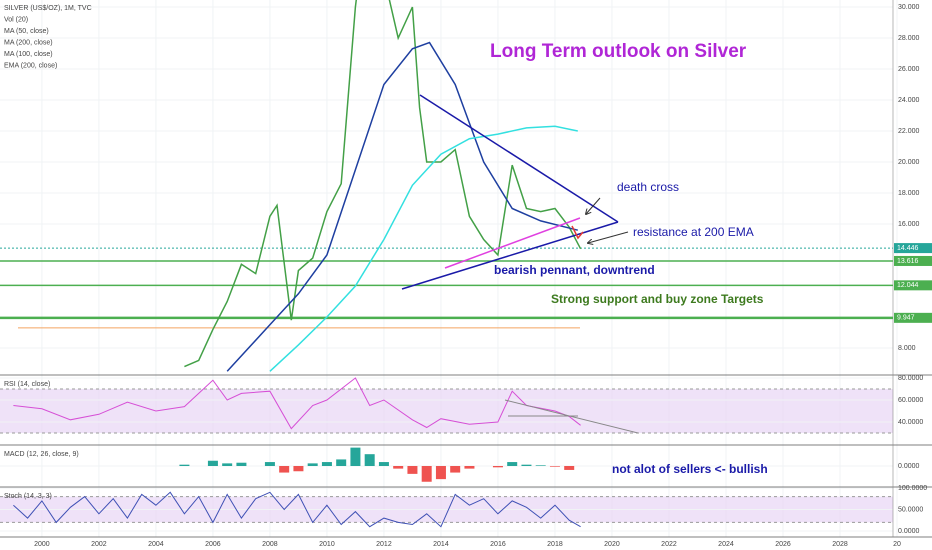  Describe the element at coordinates (690, 469) in the screenshot. I see `annotation: not alot of sellers <- bullish` at that location.